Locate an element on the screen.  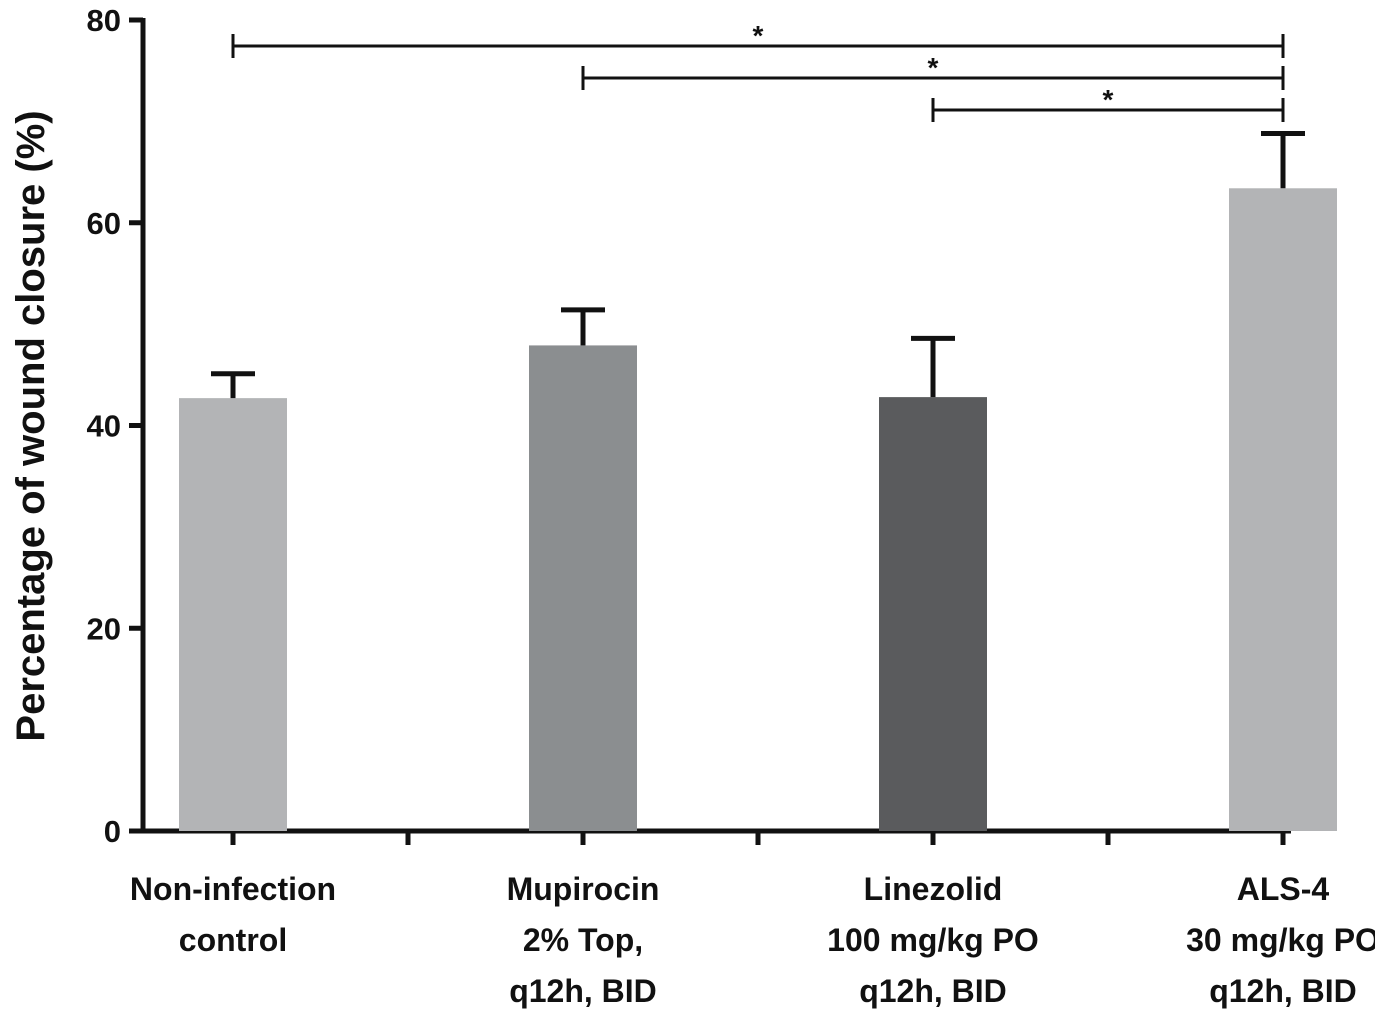
x-tick-label-line: 2% Top, is located at coordinates (583, 940).